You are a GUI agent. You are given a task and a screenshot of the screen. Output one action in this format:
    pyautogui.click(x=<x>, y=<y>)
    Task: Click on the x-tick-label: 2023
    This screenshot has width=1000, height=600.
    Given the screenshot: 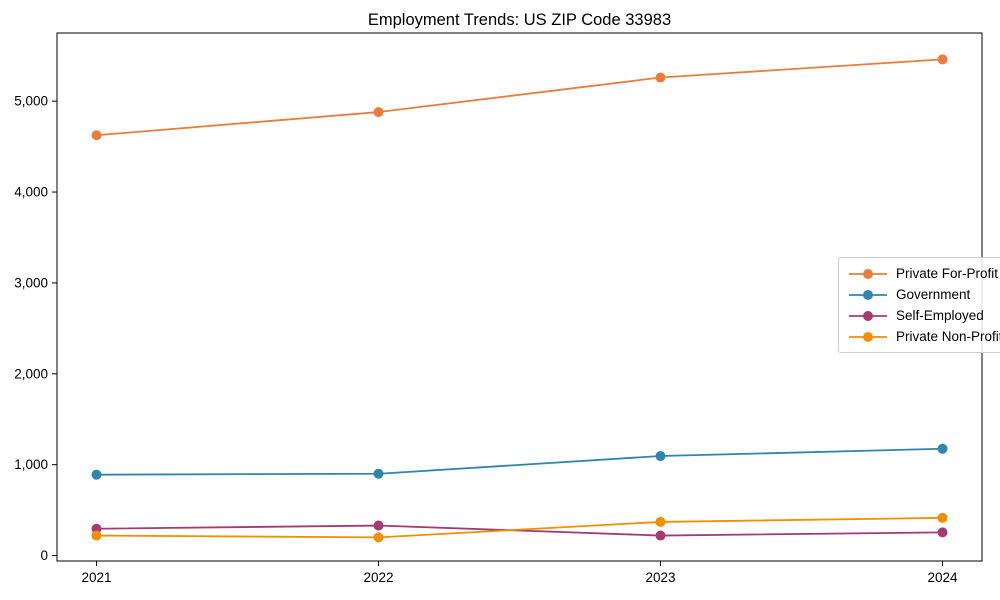 What is the action you would take?
    pyautogui.click(x=660, y=577)
    